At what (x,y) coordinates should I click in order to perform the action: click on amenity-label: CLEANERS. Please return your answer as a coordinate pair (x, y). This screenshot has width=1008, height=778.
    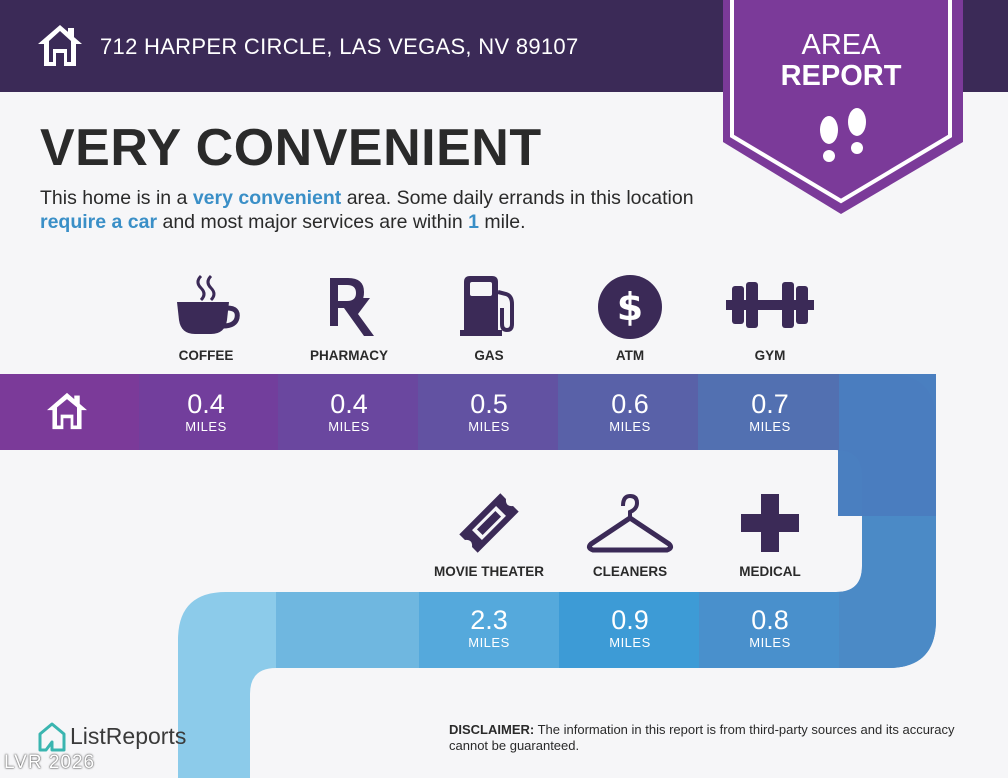
    Looking at the image, I should click on (630, 571).